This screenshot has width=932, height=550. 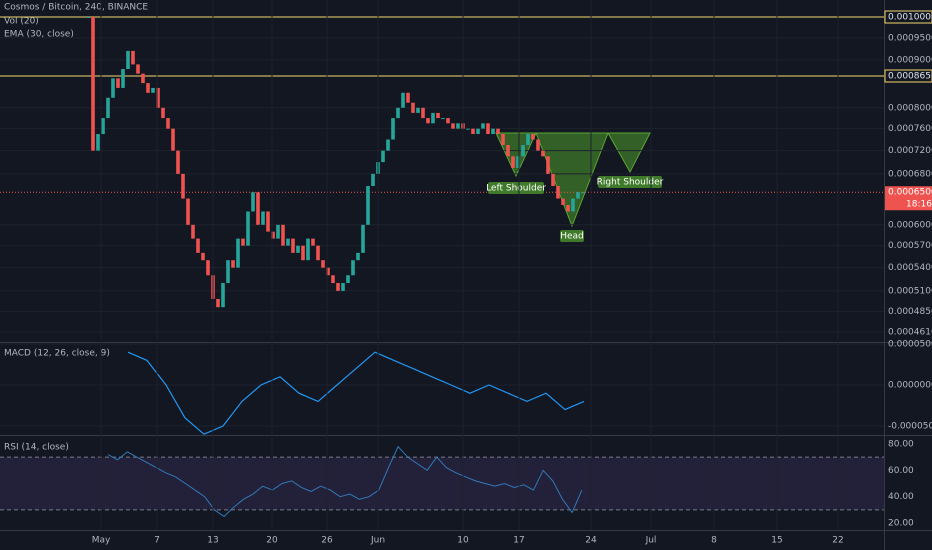 I want to click on price-tick-label: 0.0006000, so click(x=910, y=225).